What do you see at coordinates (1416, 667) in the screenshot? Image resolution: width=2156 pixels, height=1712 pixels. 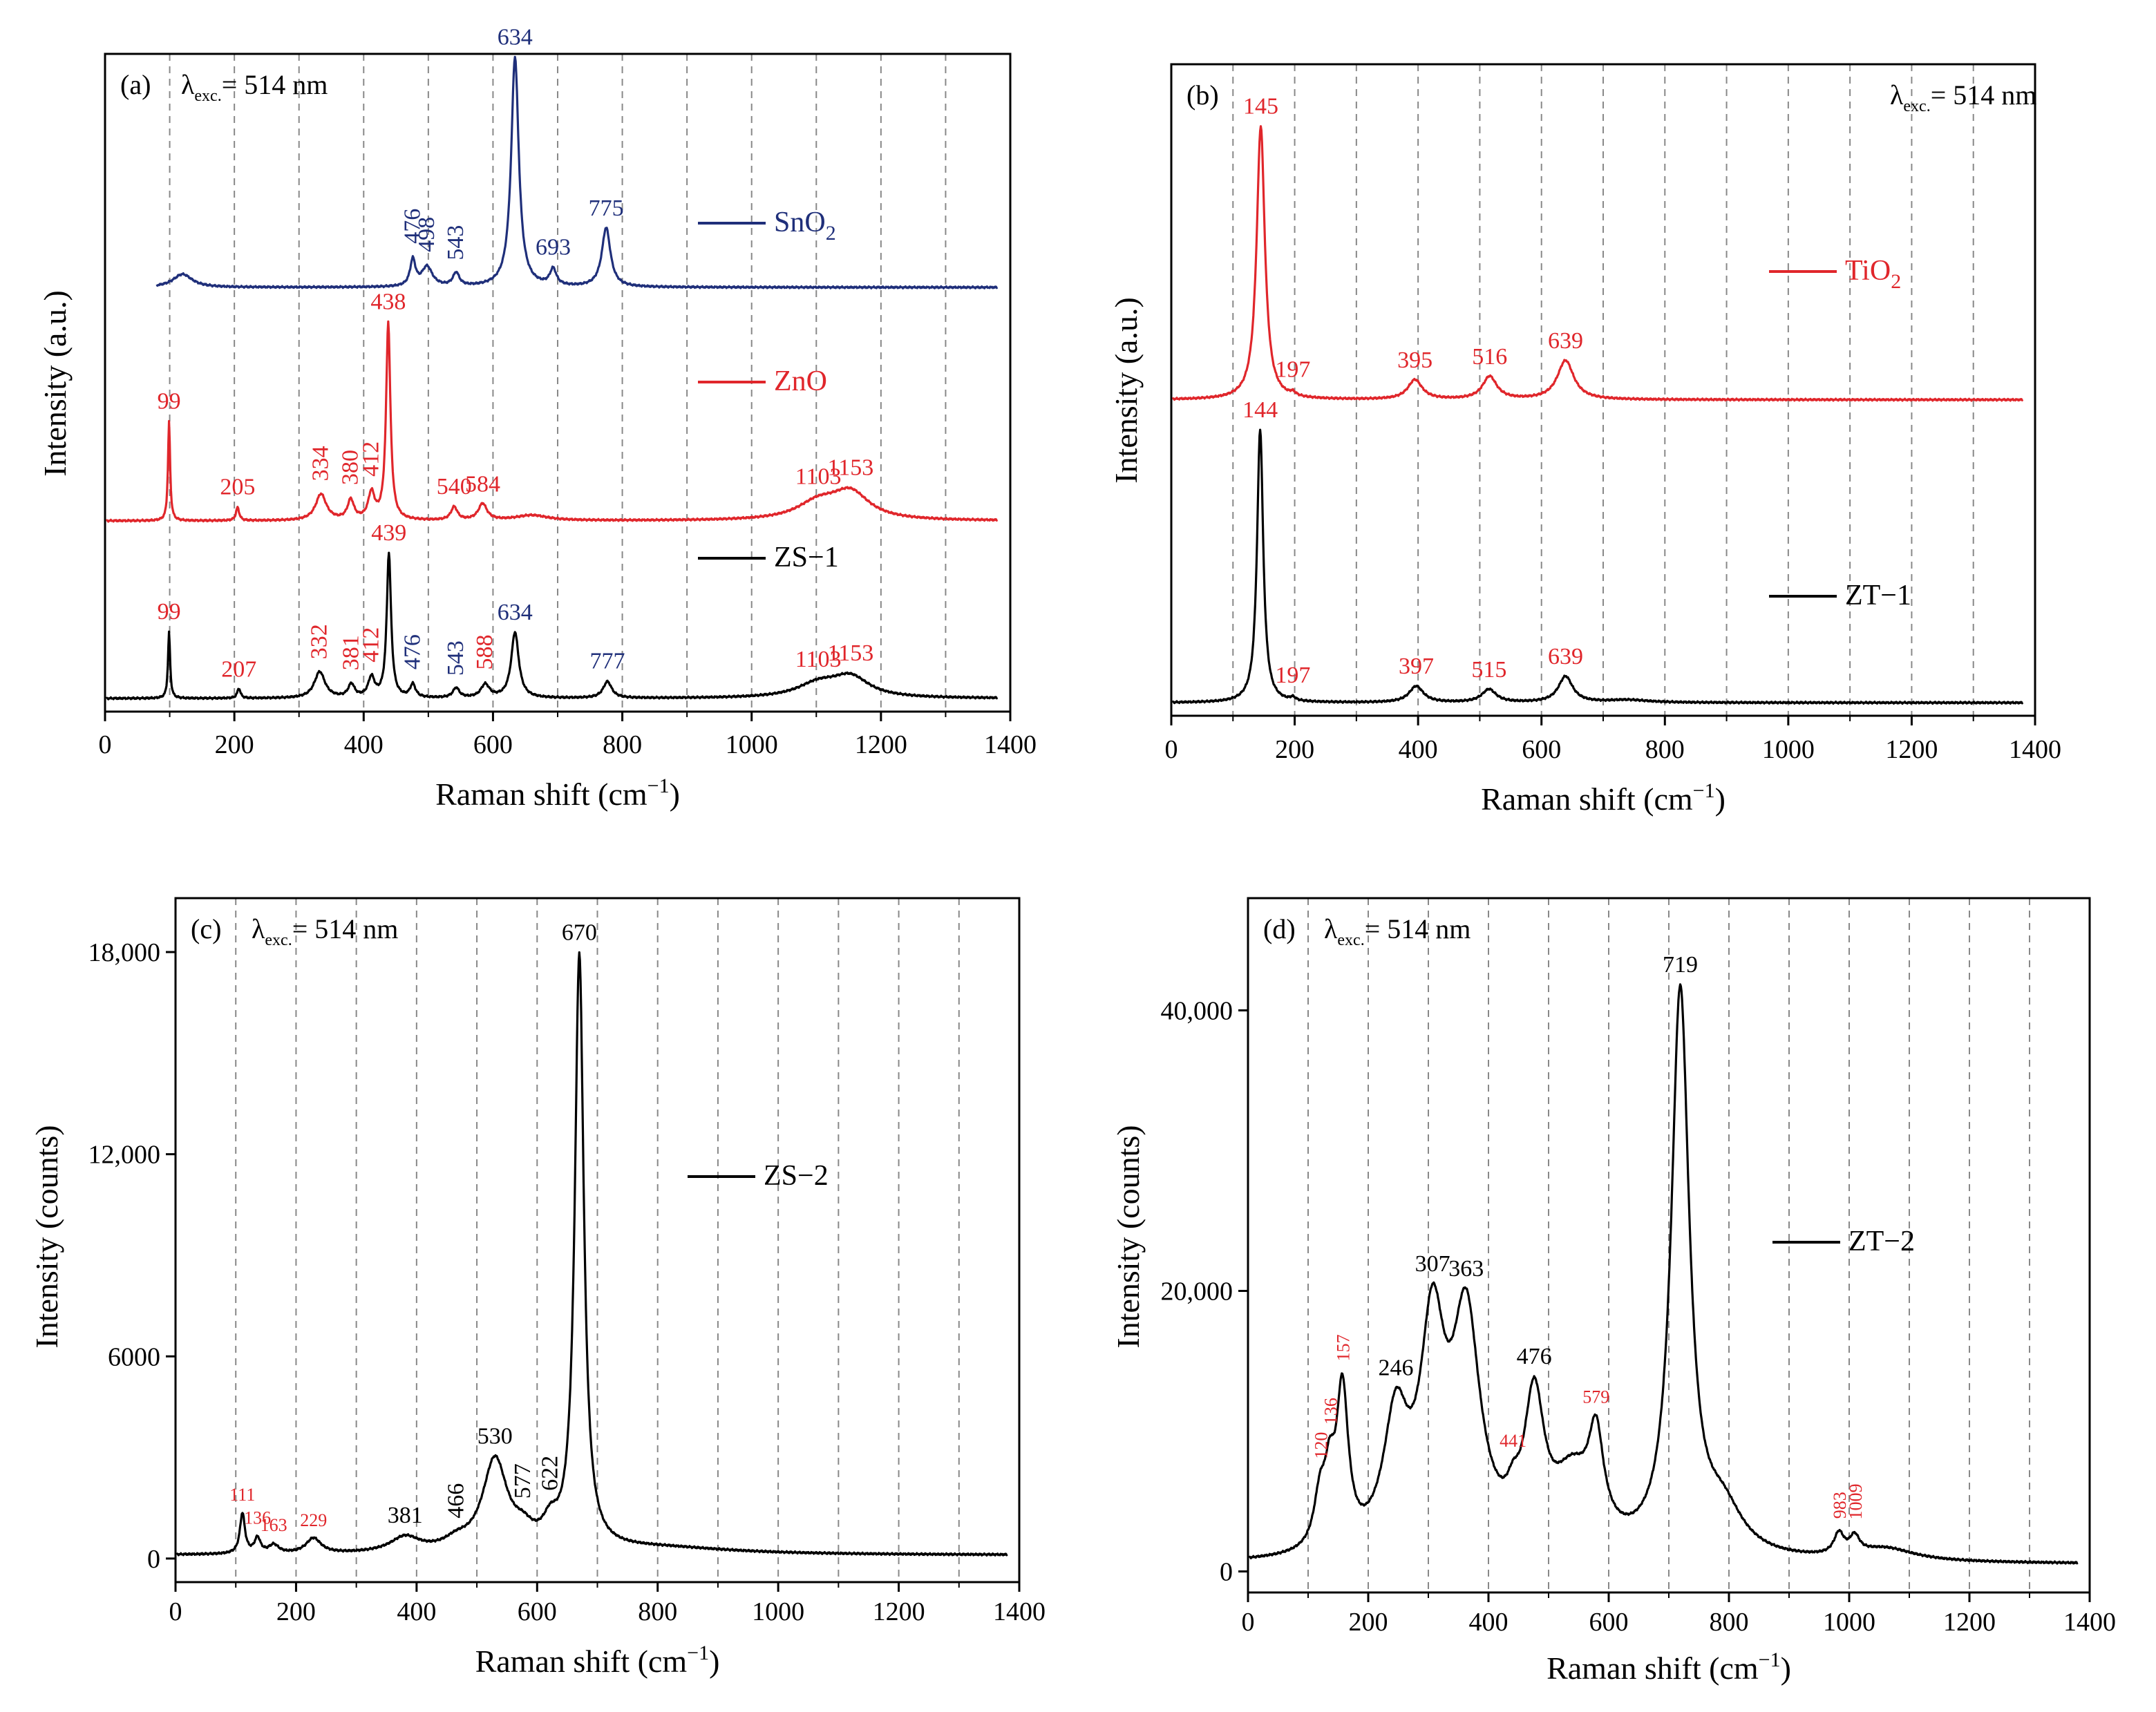 I see `peak-label: 397` at bounding box center [1416, 667].